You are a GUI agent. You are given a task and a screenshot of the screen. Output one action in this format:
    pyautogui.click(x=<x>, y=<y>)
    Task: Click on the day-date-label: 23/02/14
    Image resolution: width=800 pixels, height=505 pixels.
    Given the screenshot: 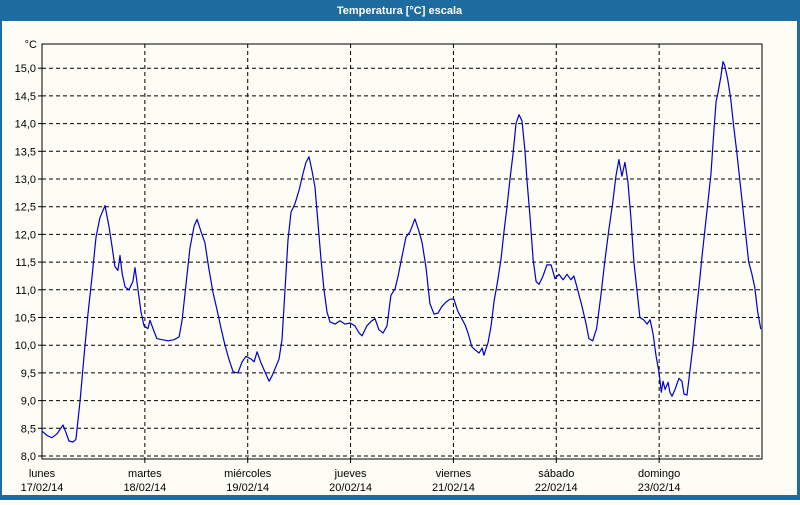 What is the action you would take?
    pyautogui.click(x=659, y=488)
    